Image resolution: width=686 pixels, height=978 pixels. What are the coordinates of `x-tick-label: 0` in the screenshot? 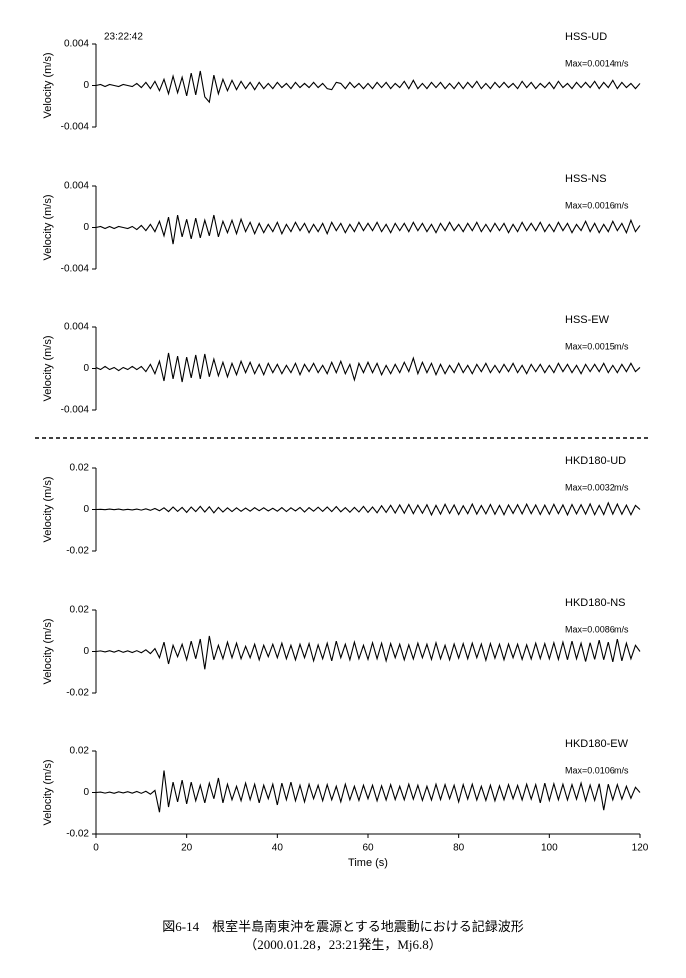 It's located at (96, 848).